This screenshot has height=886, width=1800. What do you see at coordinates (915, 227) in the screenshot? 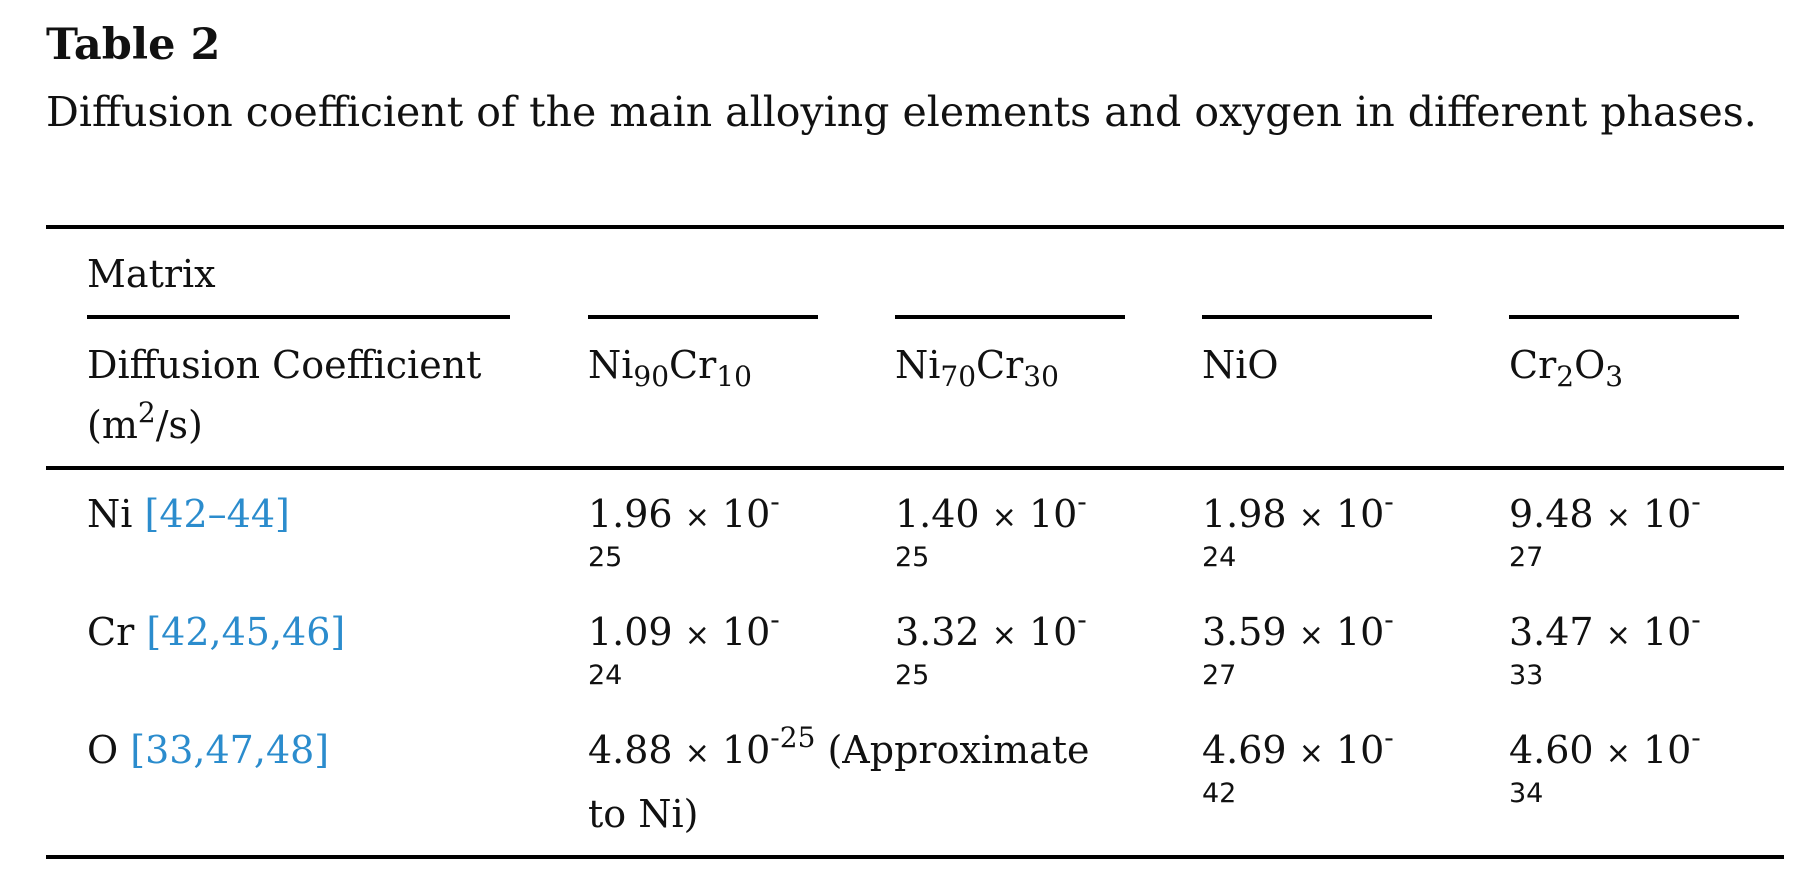
I see `top-rule` at bounding box center [915, 227].